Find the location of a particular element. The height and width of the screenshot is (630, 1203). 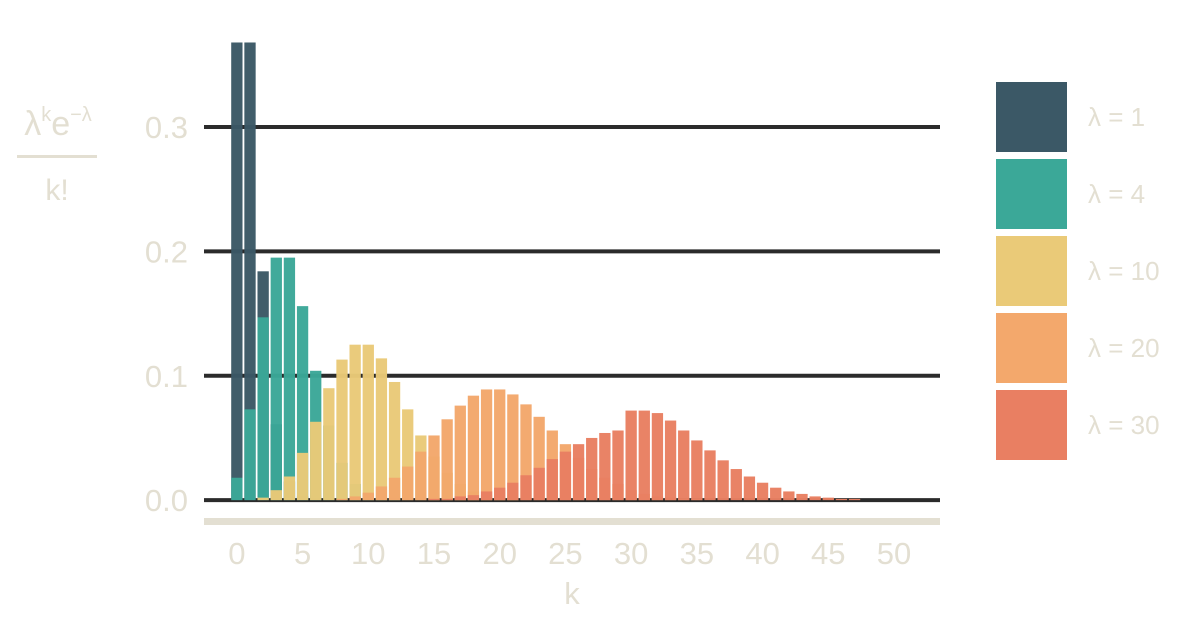

x-tick-label: 25 is located at coordinates (565, 553).